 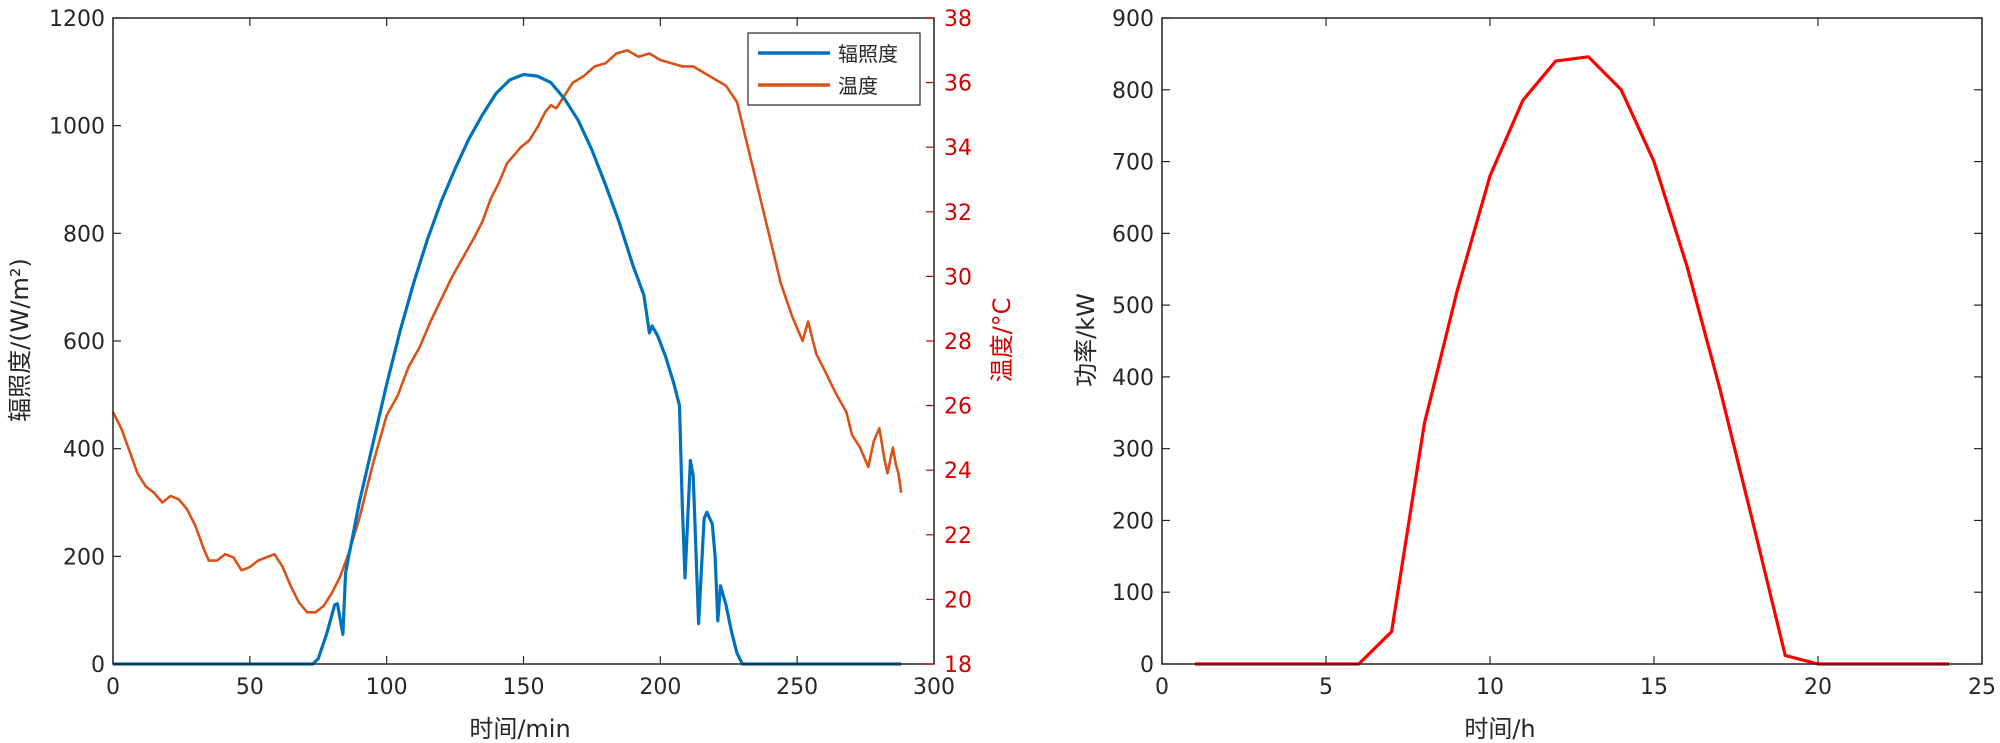 I want to click on y-tick-label: 400, so click(x=1133, y=378).